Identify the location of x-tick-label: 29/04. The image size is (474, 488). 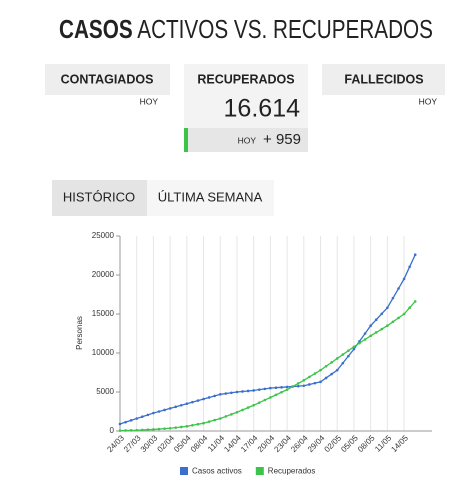
(316, 443).